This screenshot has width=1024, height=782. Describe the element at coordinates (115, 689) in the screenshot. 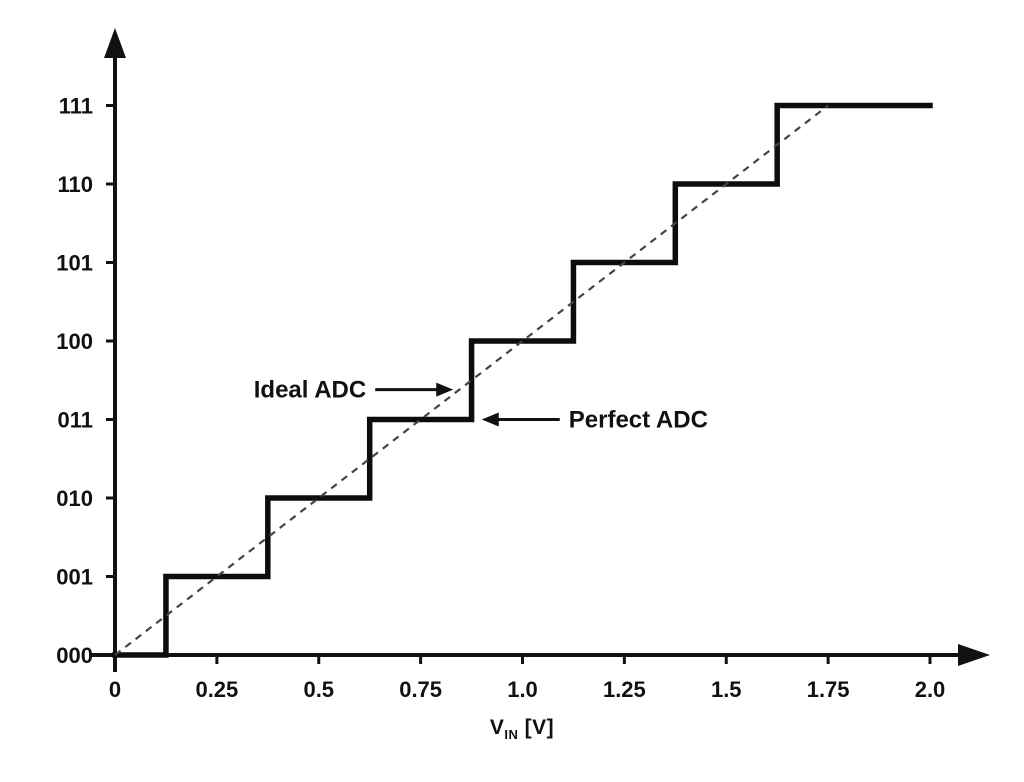

I see `x-tick-label: 0` at that location.